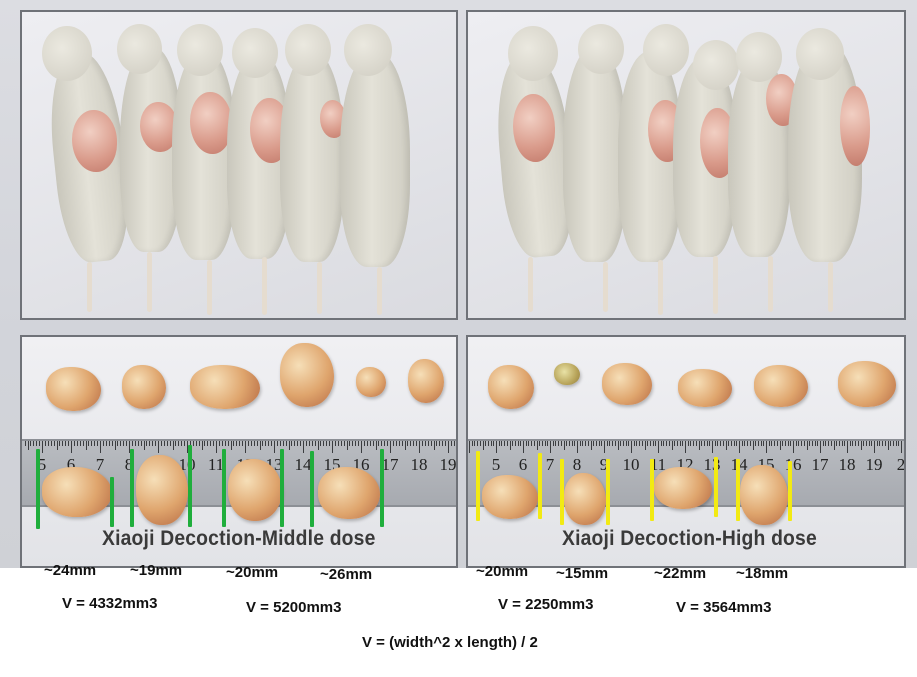  I want to click on ruler-number: 19, so click(448, 464).